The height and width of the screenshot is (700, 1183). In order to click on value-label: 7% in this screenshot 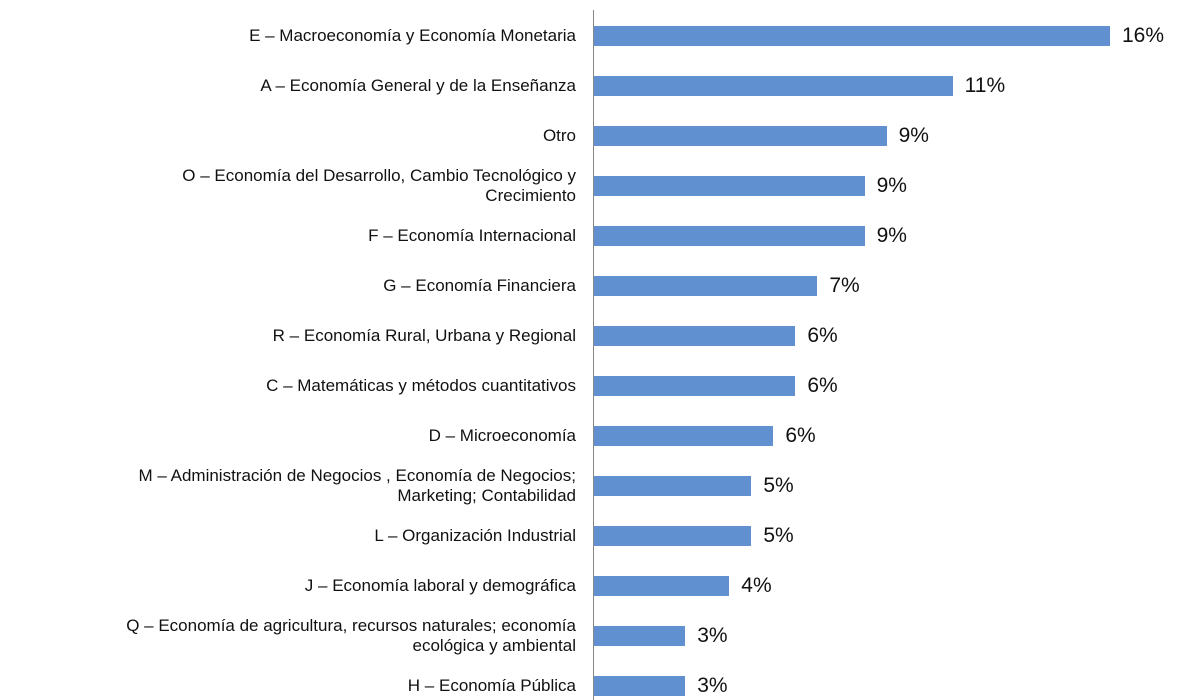, I will do `click(844, 285)`.